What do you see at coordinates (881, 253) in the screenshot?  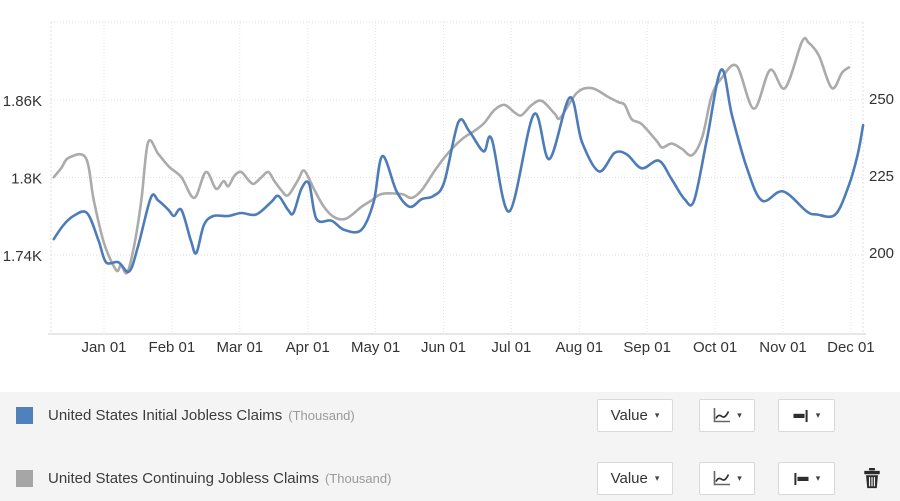 I see `right-axis-tick-label: 200` at bounding box center [881, 253].